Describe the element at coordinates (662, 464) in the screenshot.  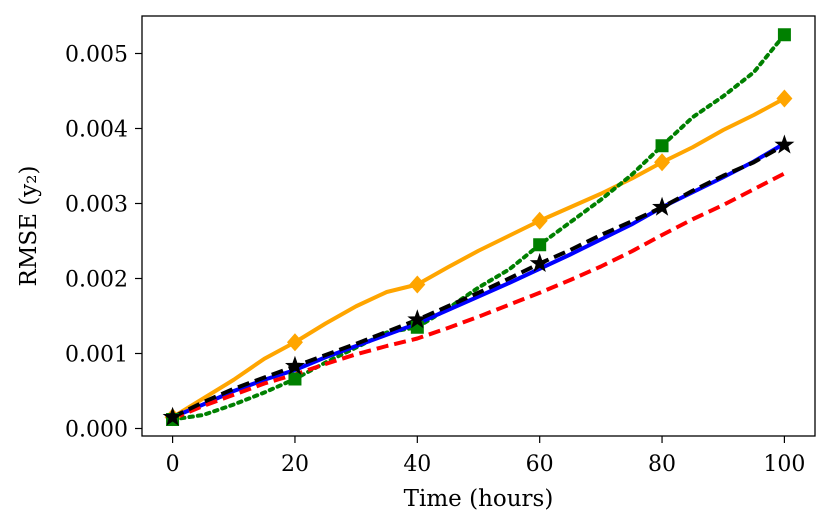
I see `x-tick-label: 80` at that location.